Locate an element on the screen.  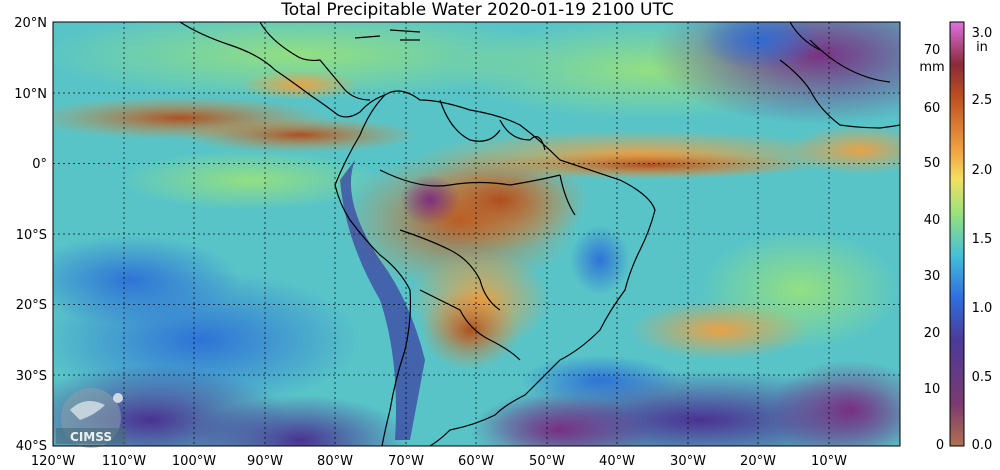
colorbar-in-tick: 1.0 is located at coordinates (982, 308).